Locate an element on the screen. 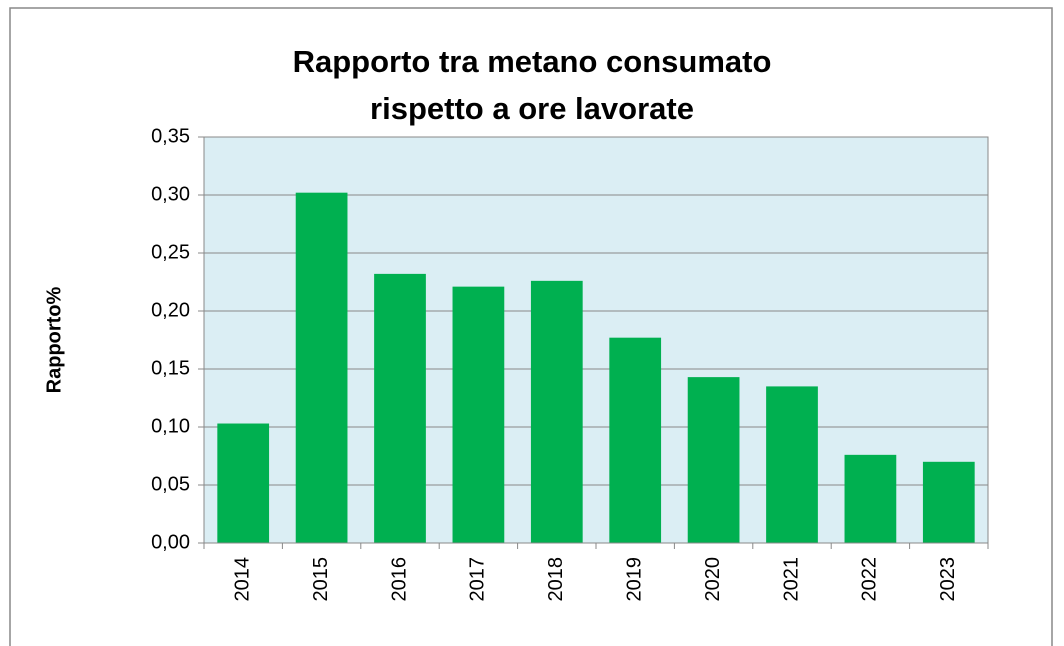 This screenshot has width=1064, height=646. x-tick-label: 2017 is located at coordinates (478, 579).